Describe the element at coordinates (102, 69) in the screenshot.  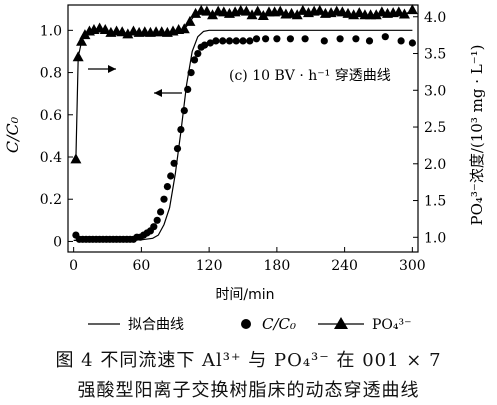
I see `arrow-right-axis` at that location.